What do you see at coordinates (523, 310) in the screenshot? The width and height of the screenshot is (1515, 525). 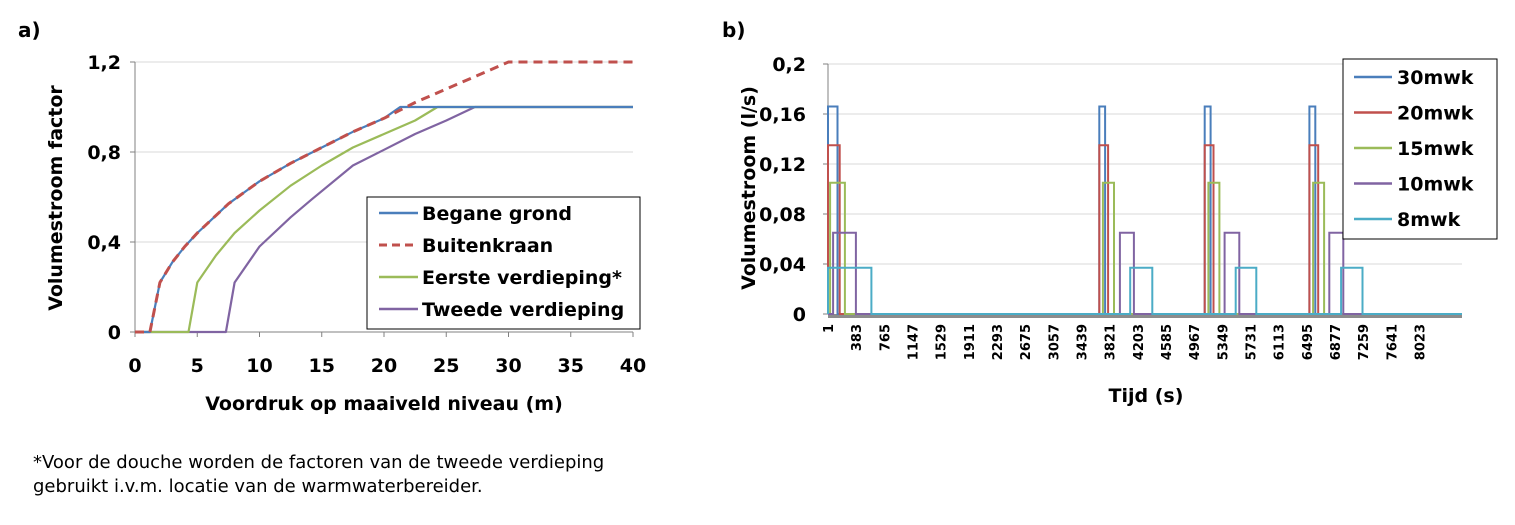 I see `legend-entry: Tweede verdieping` at bounding box center [523, 310].